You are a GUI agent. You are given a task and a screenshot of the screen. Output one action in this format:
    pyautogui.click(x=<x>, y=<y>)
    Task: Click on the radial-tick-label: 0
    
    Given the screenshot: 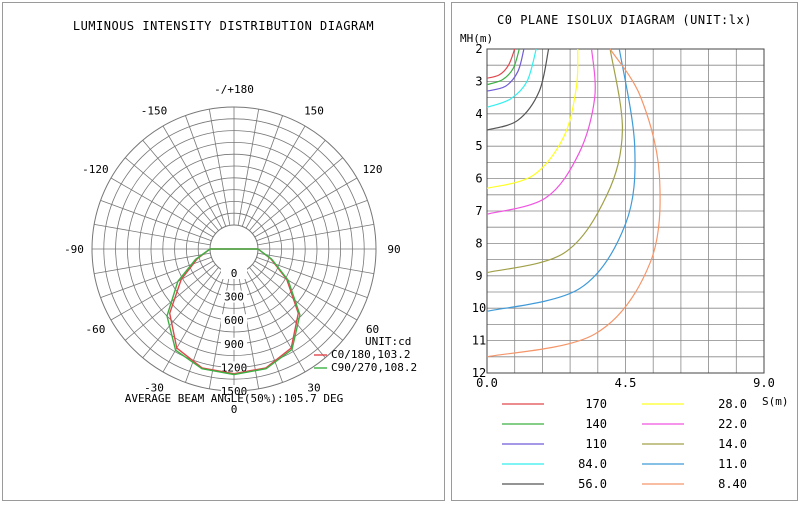 What is the action you would take?
    pyautogui.click(x=234, y=273)
    